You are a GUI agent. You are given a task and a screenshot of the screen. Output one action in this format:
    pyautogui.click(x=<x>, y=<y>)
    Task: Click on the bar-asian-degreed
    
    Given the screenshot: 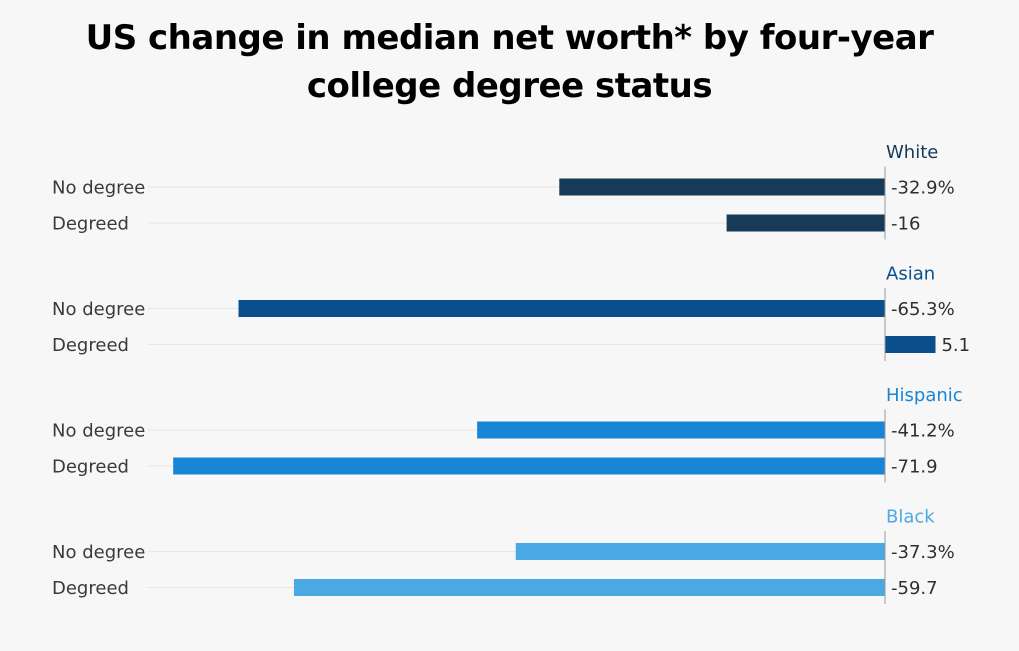 What is the action you would take?
    pyautogui.click(x=910, y=344)
    